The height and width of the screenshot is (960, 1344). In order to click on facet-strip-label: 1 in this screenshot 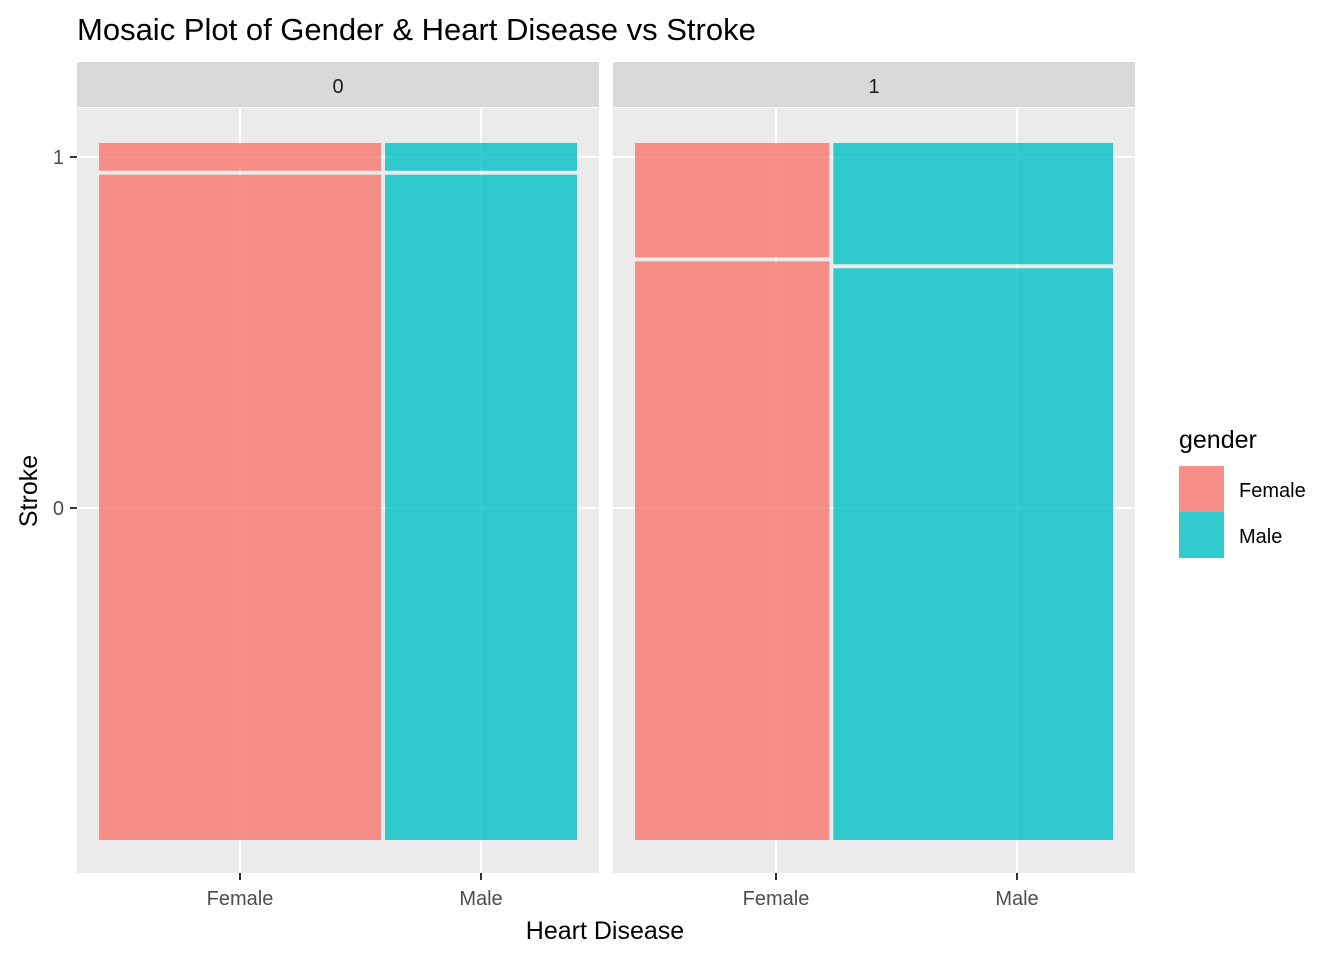, I will do `click(873, 87)`.